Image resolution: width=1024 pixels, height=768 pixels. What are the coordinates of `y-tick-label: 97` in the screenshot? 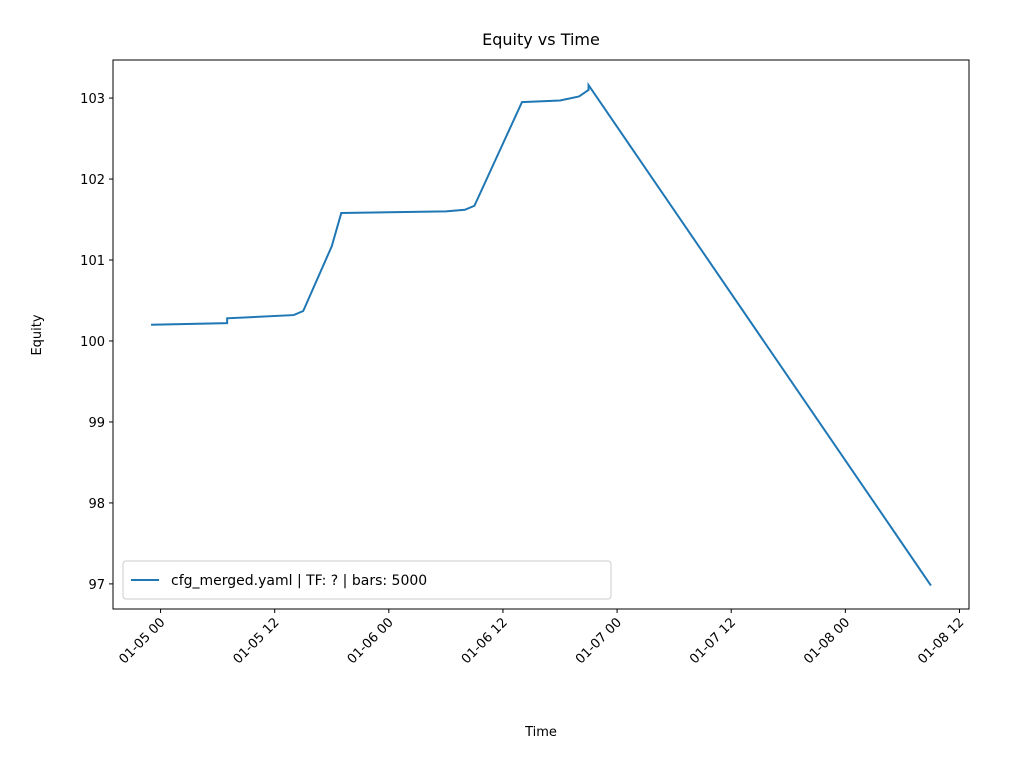 It's located at (96, 585).